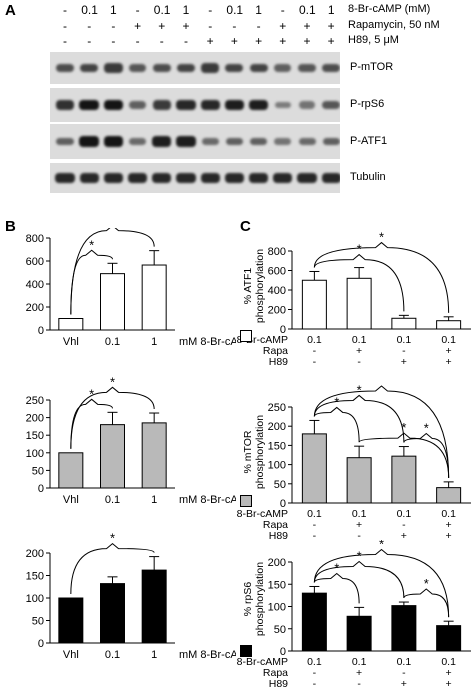 This screenshot has height=695, width=474. What do you see at coordinates (373, 40) in the screenshot?
I see `header-label-h89: H89, 5 μM` at bounding box center [373, 40].